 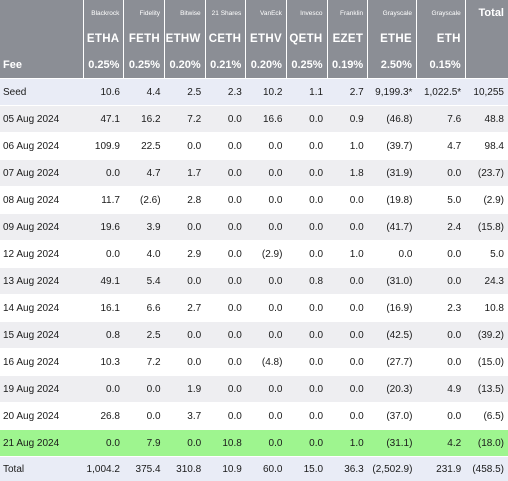 What do you see at coordinates (440, 443) in the screenshot?
I see `flow-cell: 4.2` at bounding box center [440, 443].